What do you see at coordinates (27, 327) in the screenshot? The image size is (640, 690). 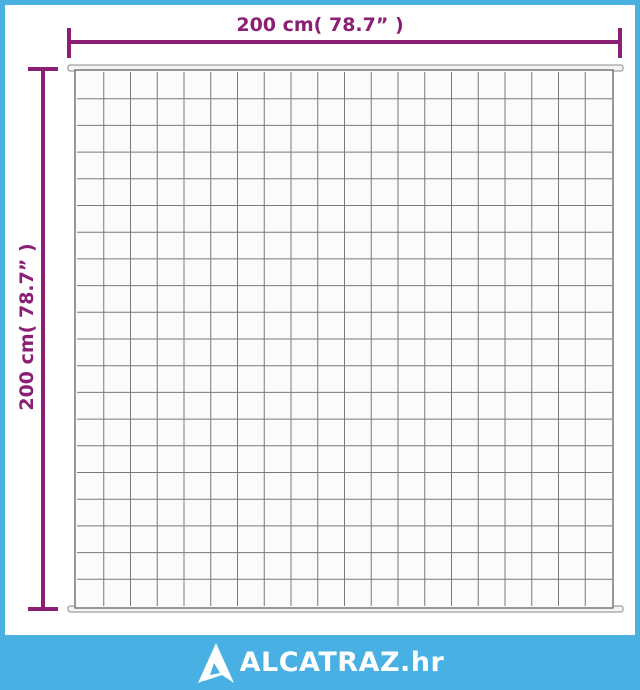 I see `height-dimension-label: 200 cm( 78.7” )` at bounding box center [27, 327].